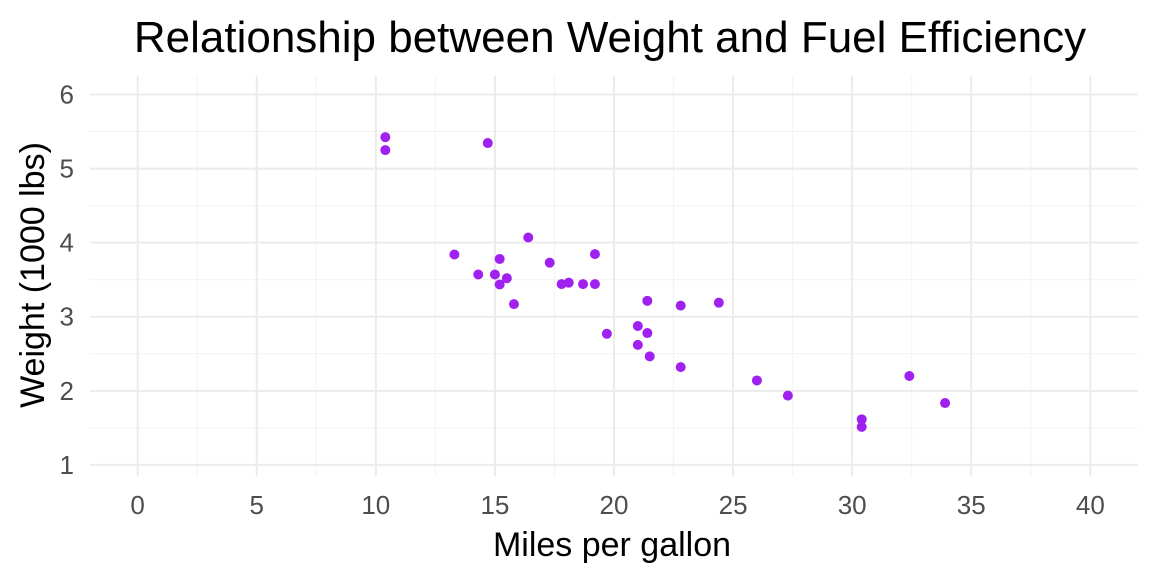 This screenshot has height=576, width=1152. Describe the element at coordinates (494, 505) in the screenshot. I see `x-tick-label: 15` at that location.